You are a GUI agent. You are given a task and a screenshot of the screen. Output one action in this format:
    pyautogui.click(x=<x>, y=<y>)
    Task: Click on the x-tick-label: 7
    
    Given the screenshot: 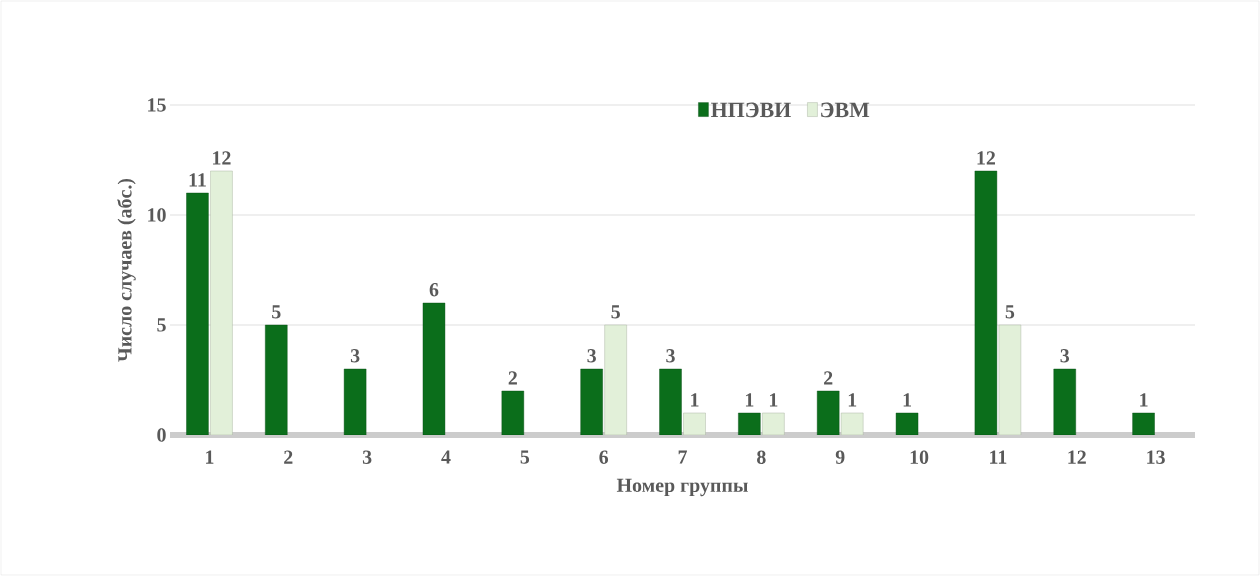 What is the action you would take?
    pyautogui.click(x=682, y=457)
    